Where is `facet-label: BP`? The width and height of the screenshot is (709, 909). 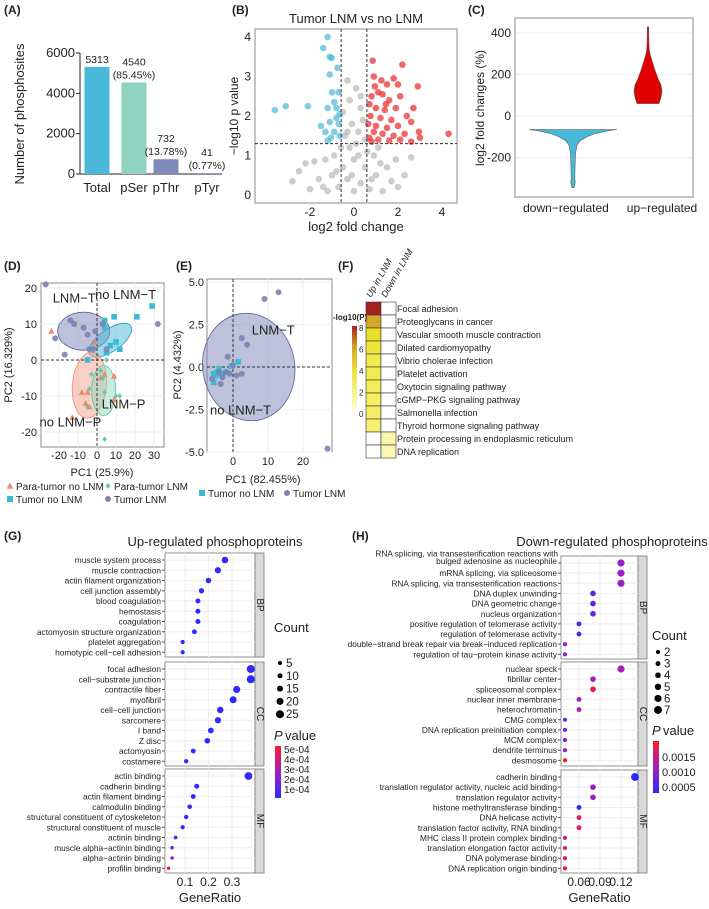 facet-label: BP is located at coordinates (642, 608).